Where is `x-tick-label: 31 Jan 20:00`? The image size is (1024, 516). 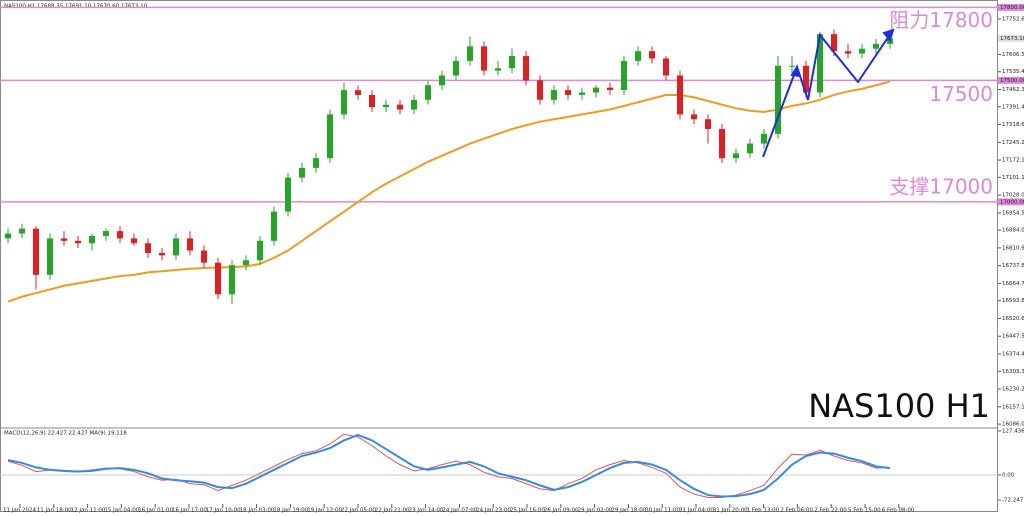
x-tick-label: 31 Jan 20:00 is located at coordinates (730, 511).